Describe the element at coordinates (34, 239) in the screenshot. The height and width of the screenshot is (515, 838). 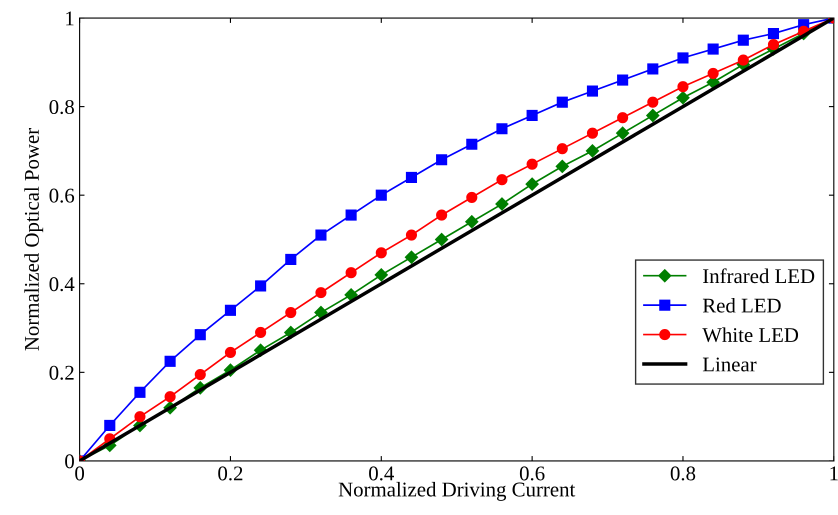
I see `y-axis-title: Normalized Optical Power` at that location.